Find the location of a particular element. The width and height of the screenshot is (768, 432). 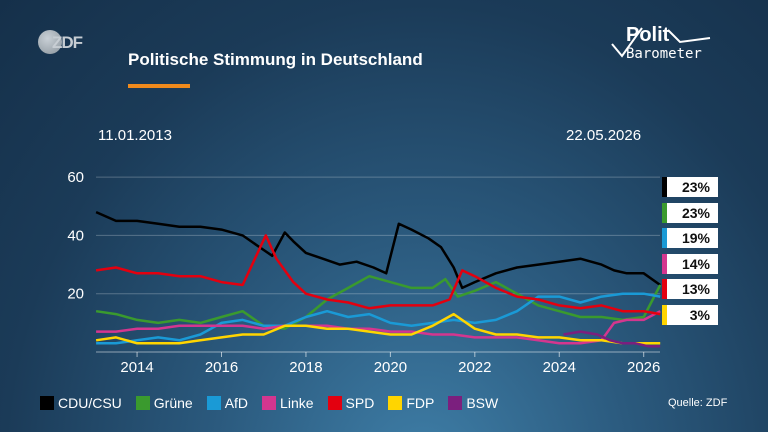

title-underline is located at coordinates (159, 86).